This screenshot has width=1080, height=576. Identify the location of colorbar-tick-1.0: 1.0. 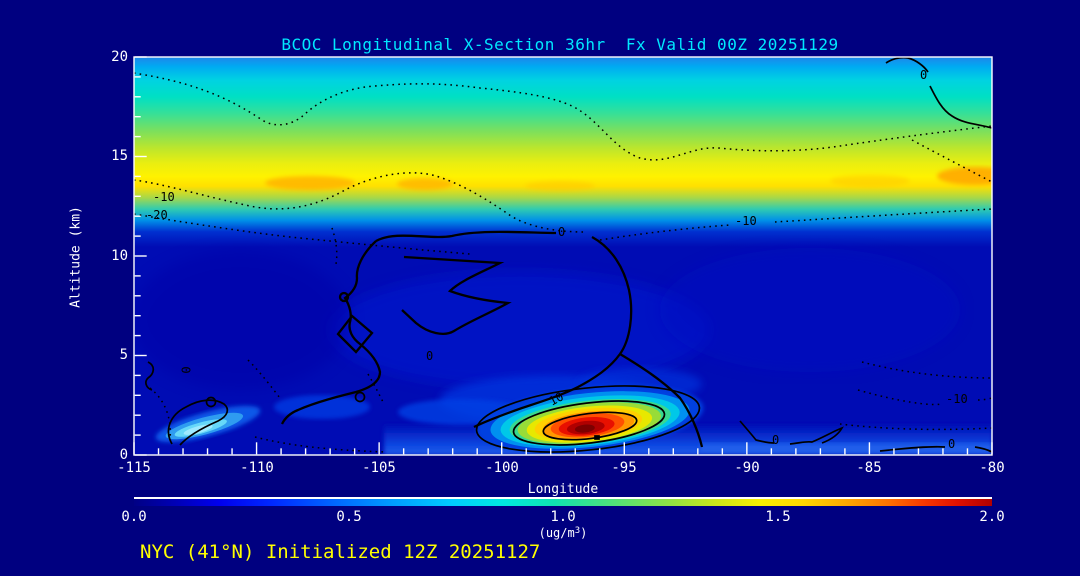
(563, 517).